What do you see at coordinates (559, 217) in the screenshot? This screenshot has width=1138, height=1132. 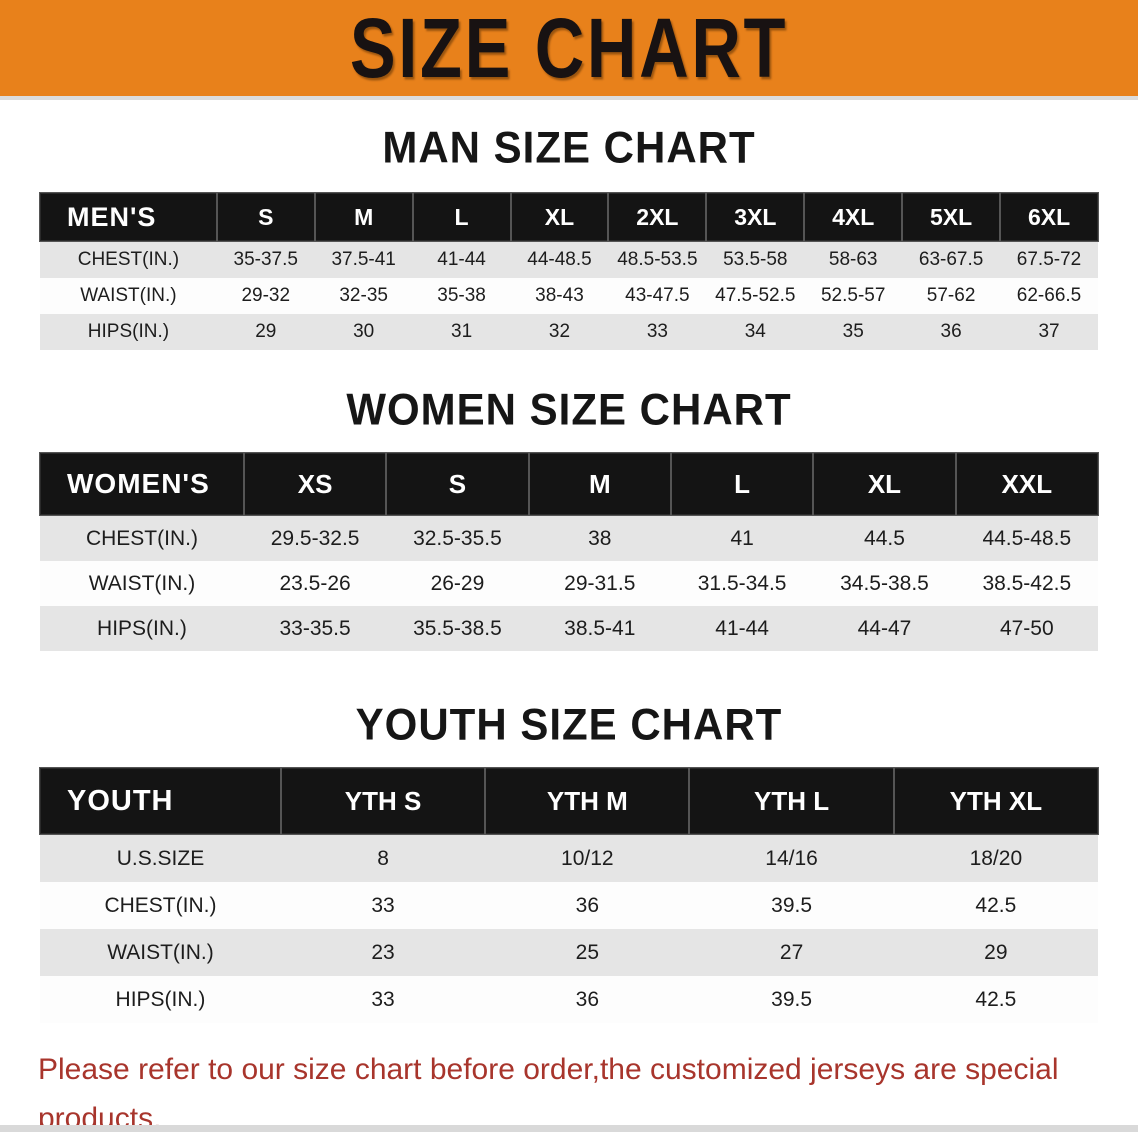 I see `men-size-header-4: XL` at bounding box center [559, 217].